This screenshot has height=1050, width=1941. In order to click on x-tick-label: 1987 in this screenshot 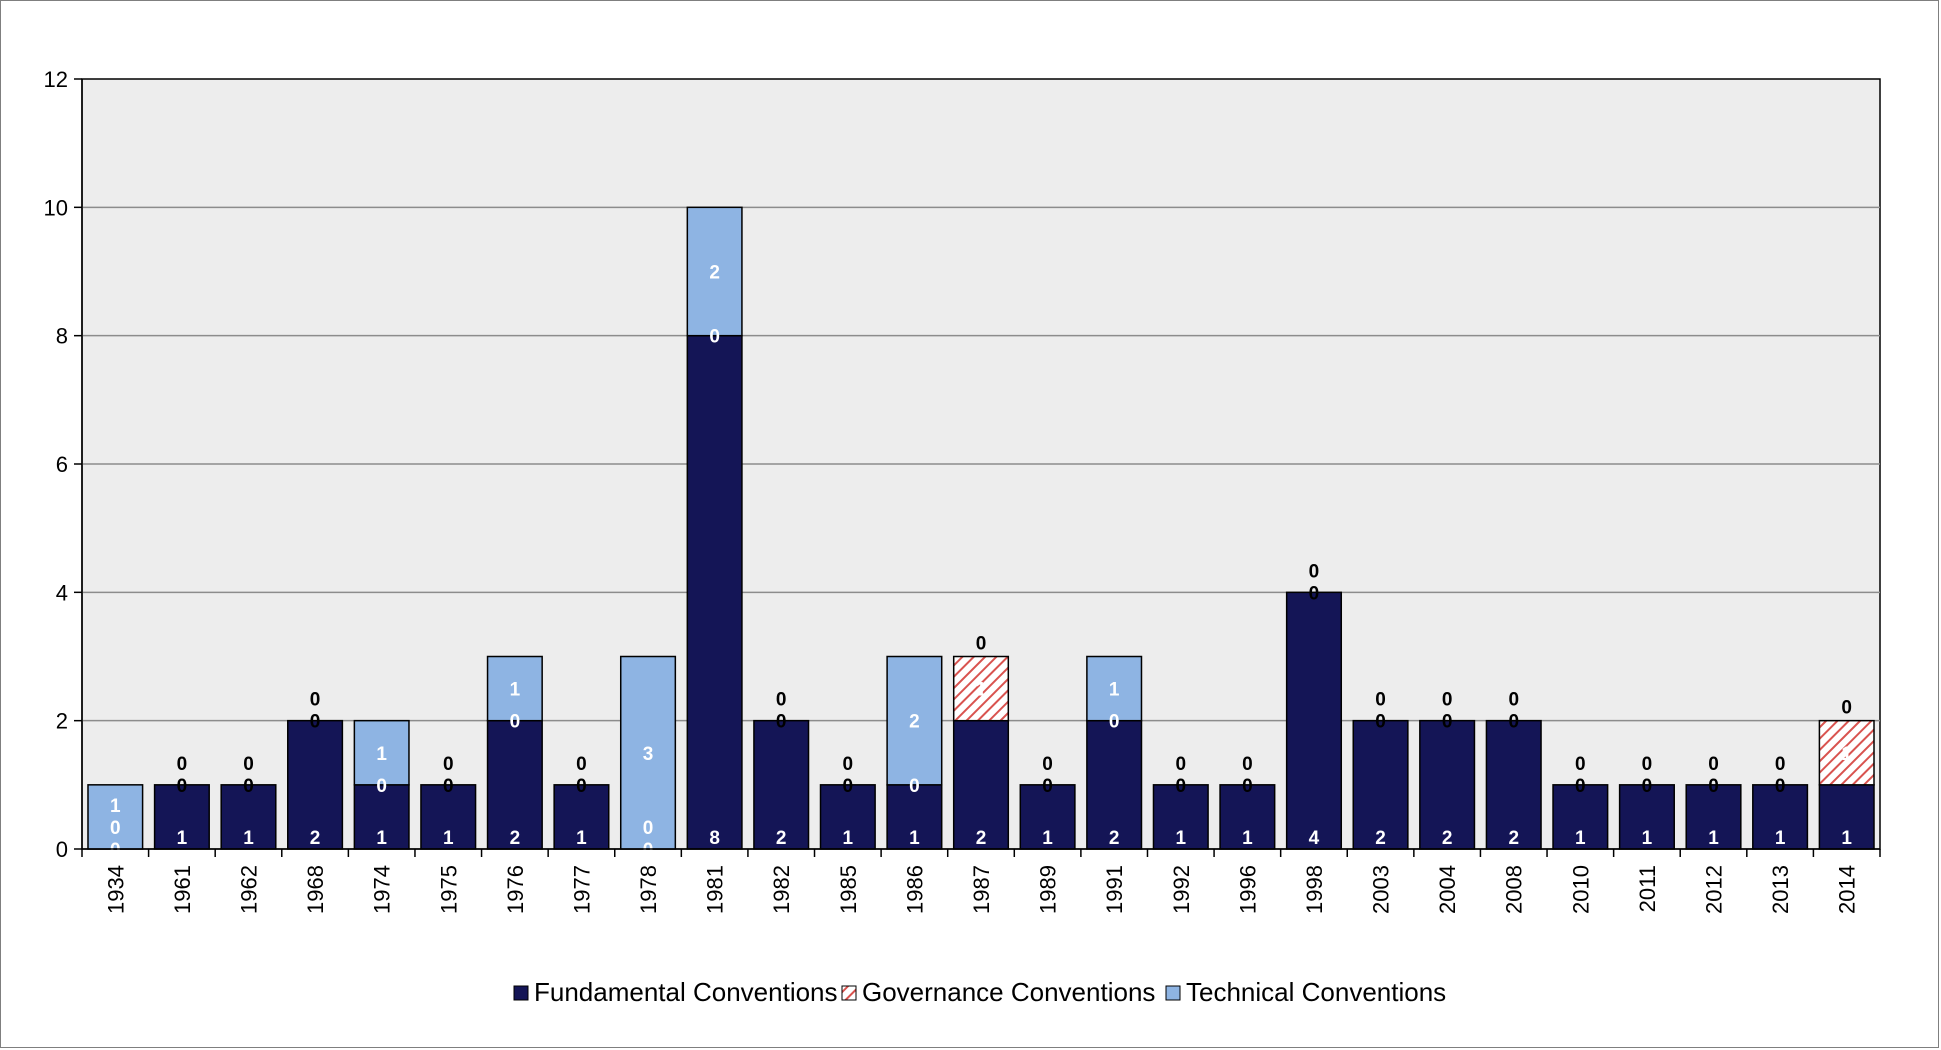, I will do `click(981, 889)`.